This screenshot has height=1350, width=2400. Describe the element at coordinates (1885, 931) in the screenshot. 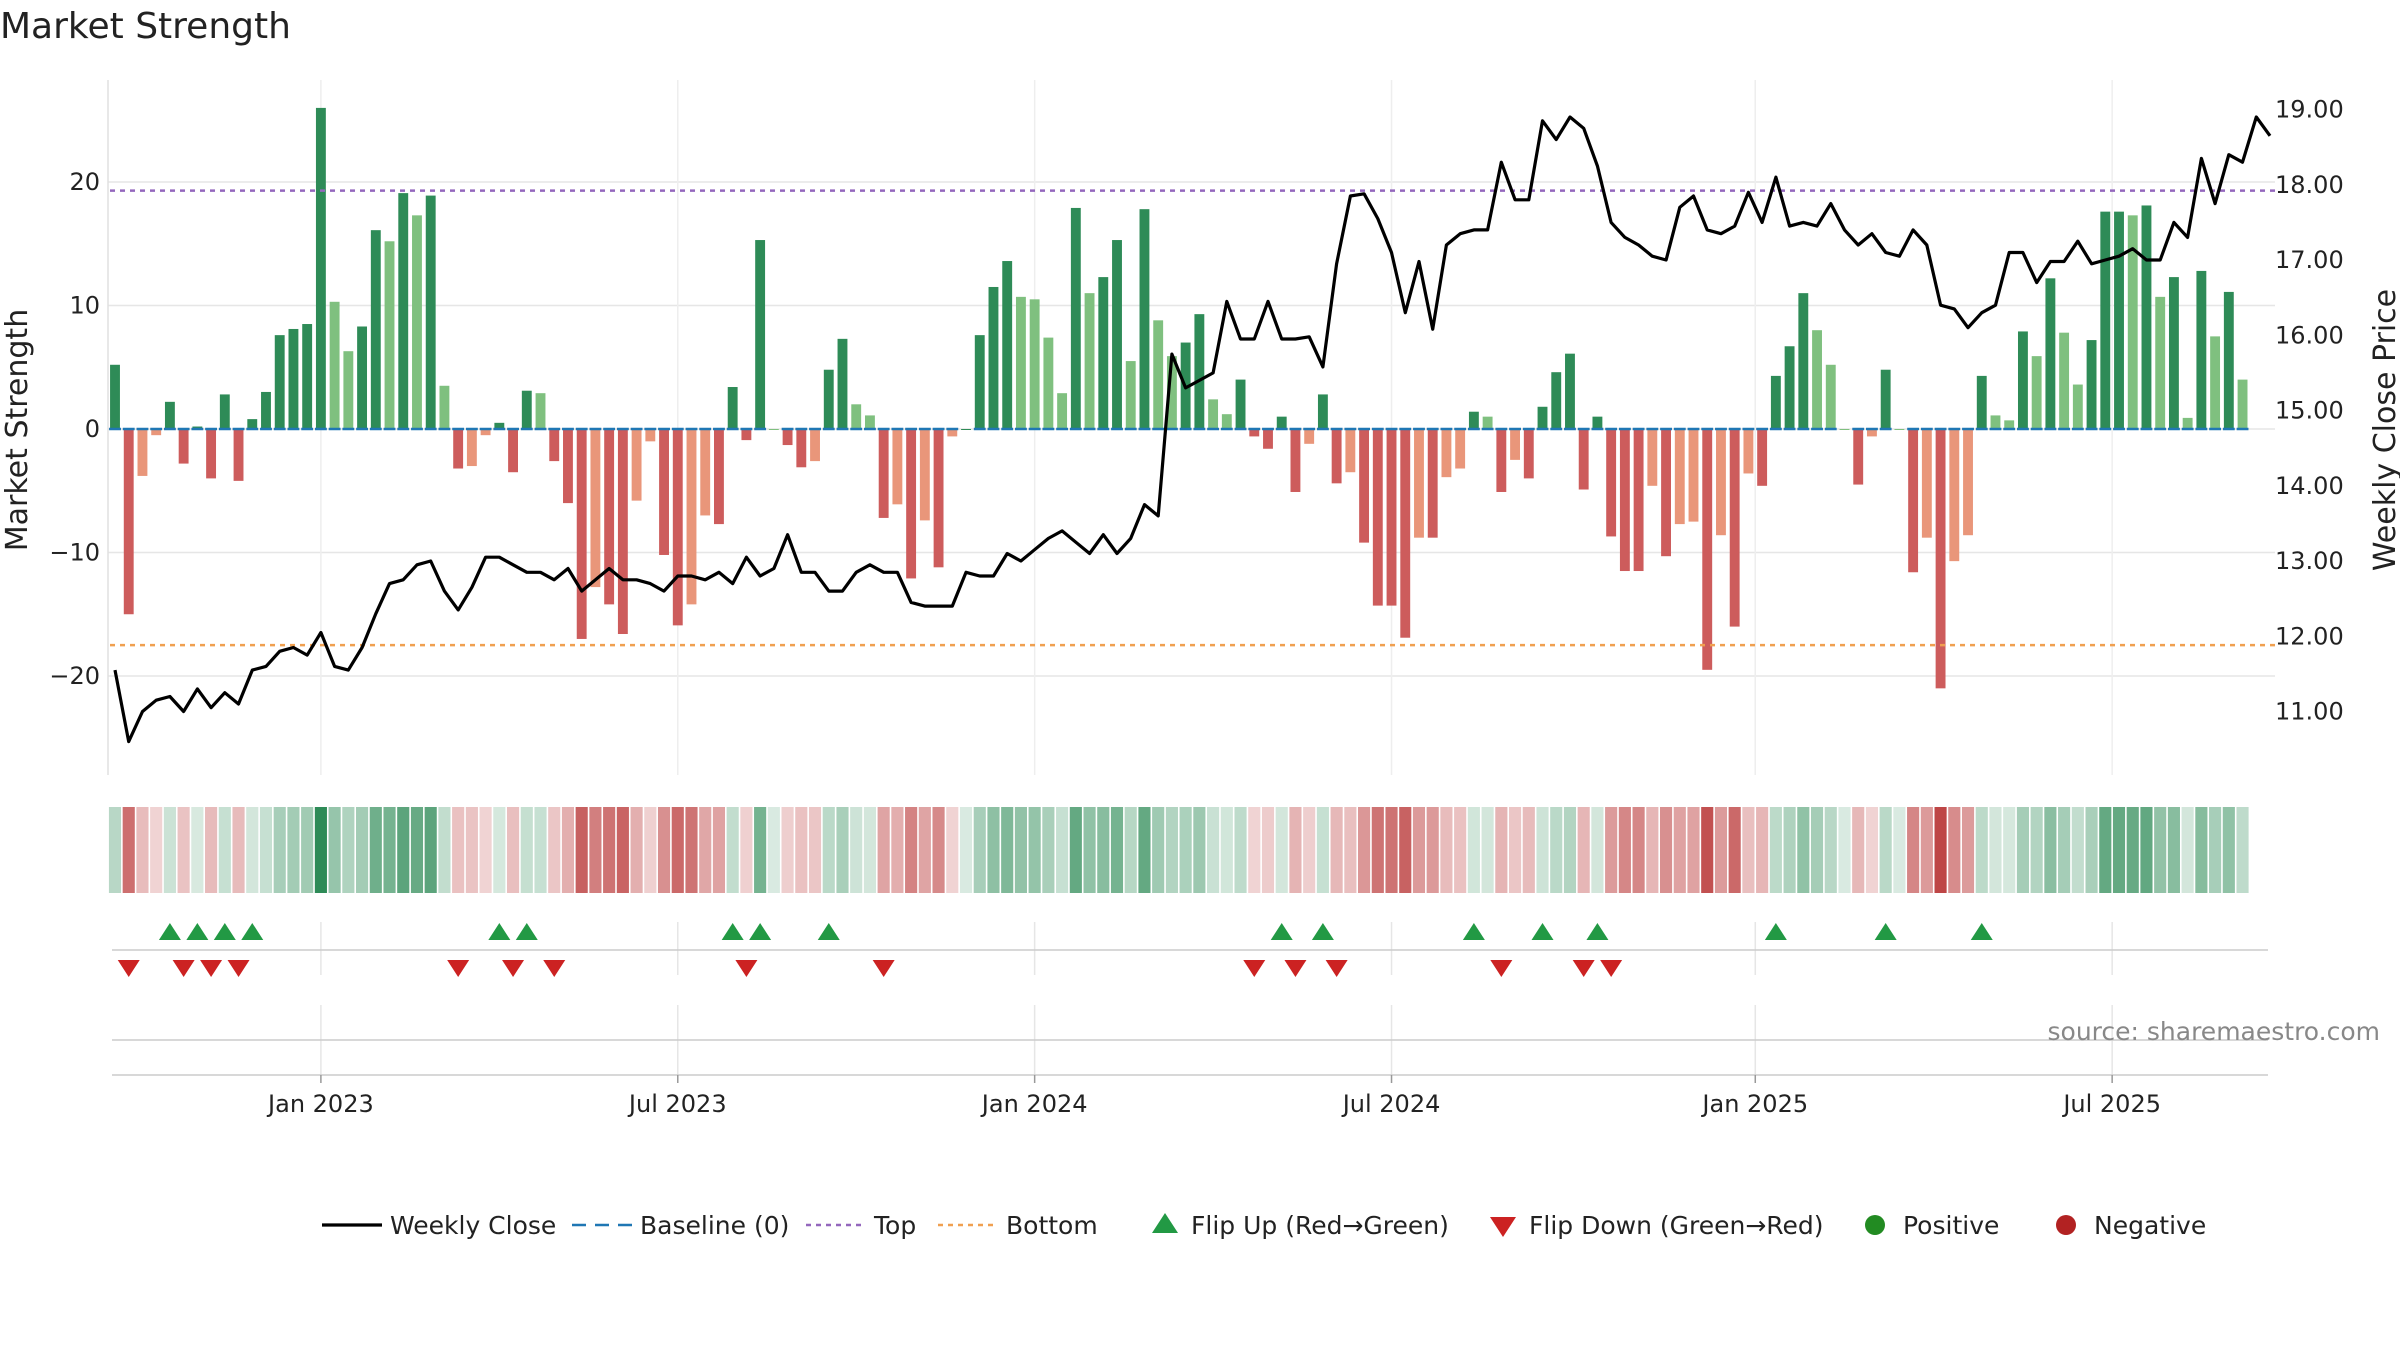

I see `flip-up-marker` at that location.